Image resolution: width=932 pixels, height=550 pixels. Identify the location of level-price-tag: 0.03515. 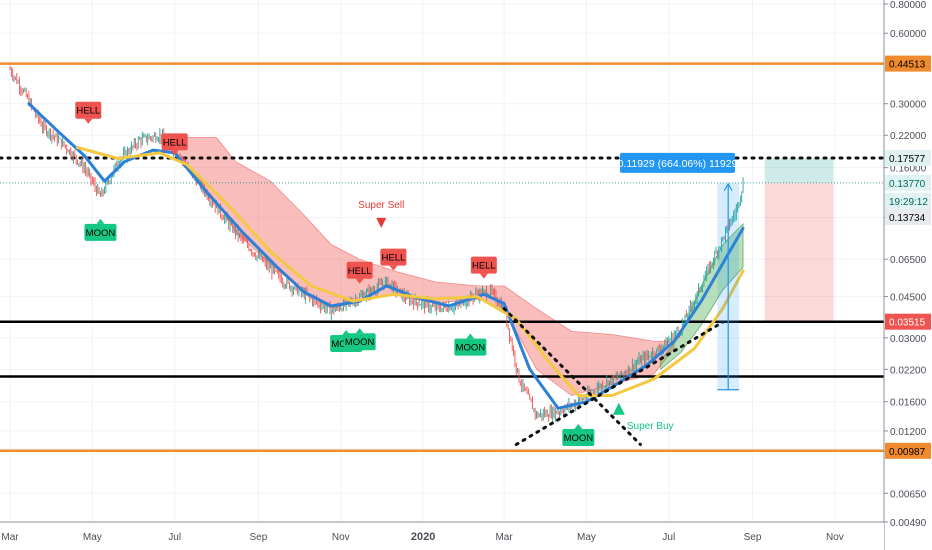
(907, 323).